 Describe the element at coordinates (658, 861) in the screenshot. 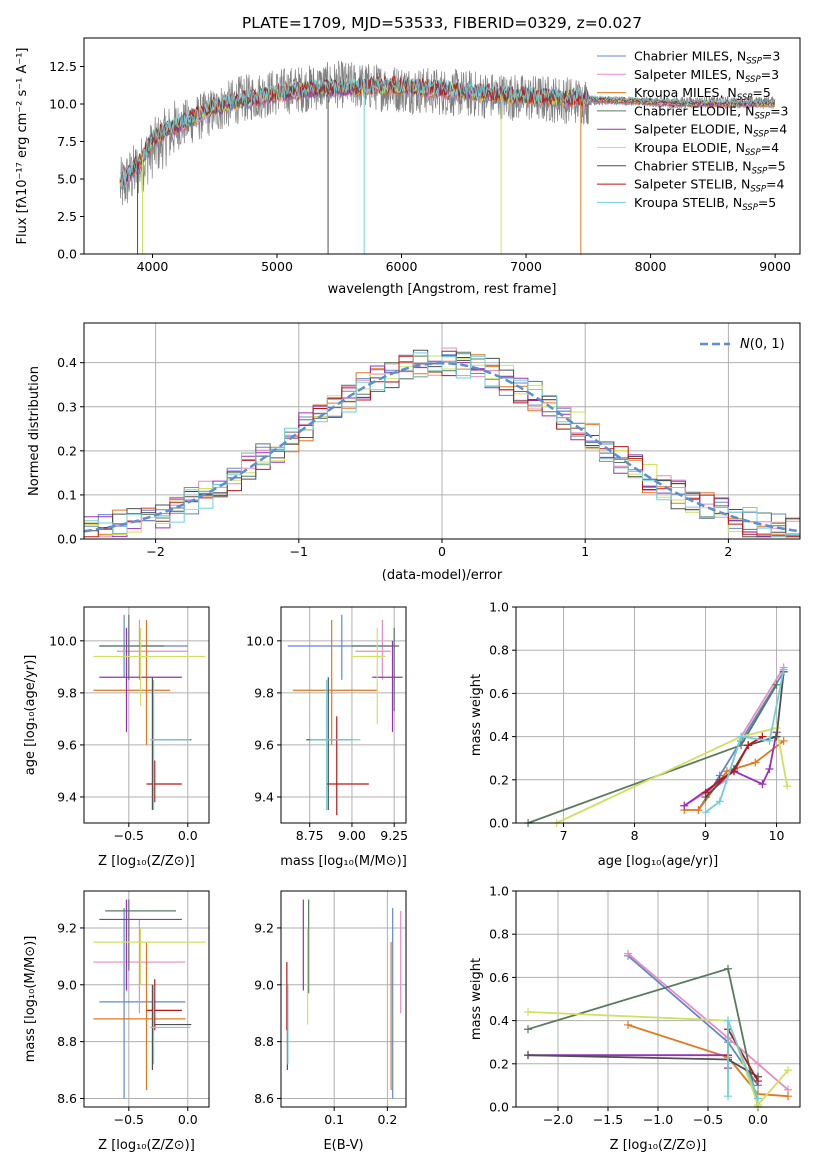

I see `x-axis-label: age [log₁₀(age/yr)]` at that location.